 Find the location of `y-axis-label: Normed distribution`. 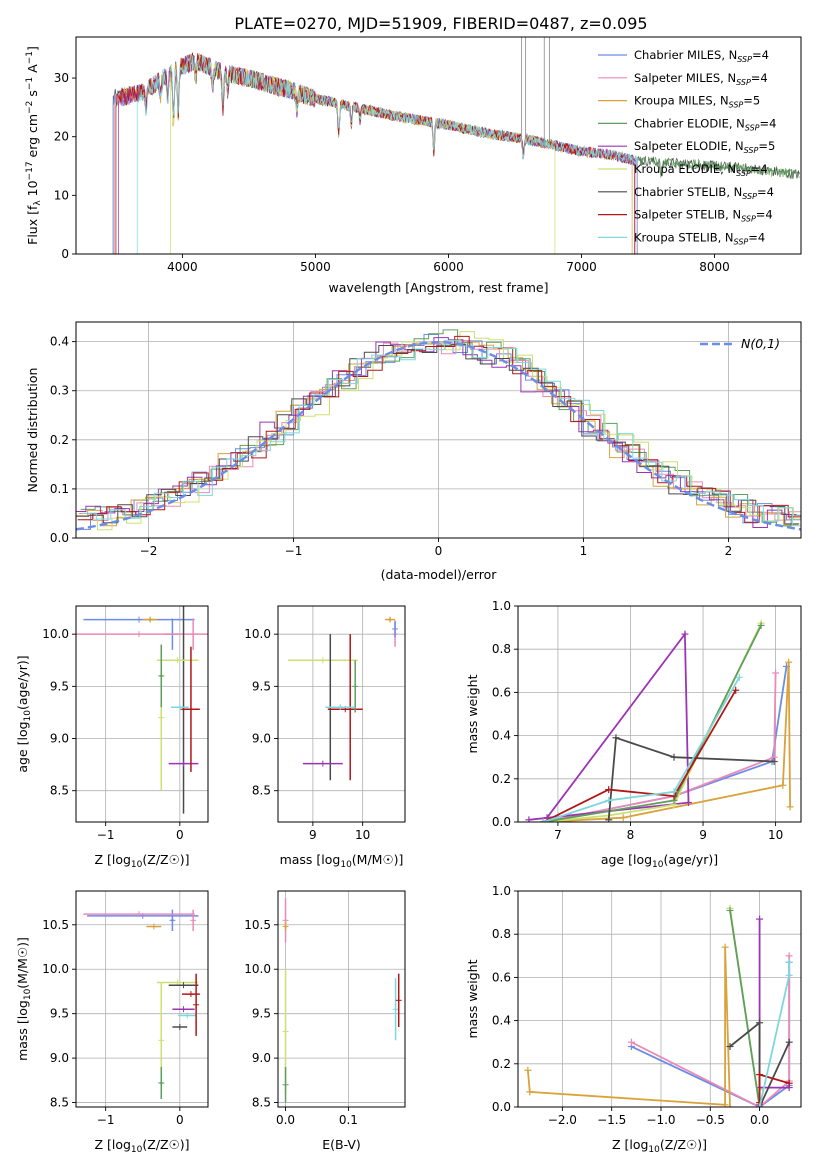

y-axis-label: Normed distribution is located at coordinates (32, 430).